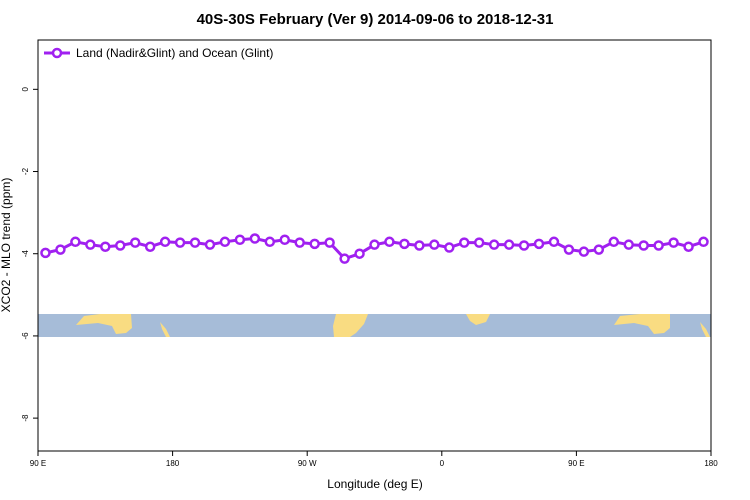 This screenshot has height=500, width=750. I want to click on y-tick-label: -6, so click(25, 336).